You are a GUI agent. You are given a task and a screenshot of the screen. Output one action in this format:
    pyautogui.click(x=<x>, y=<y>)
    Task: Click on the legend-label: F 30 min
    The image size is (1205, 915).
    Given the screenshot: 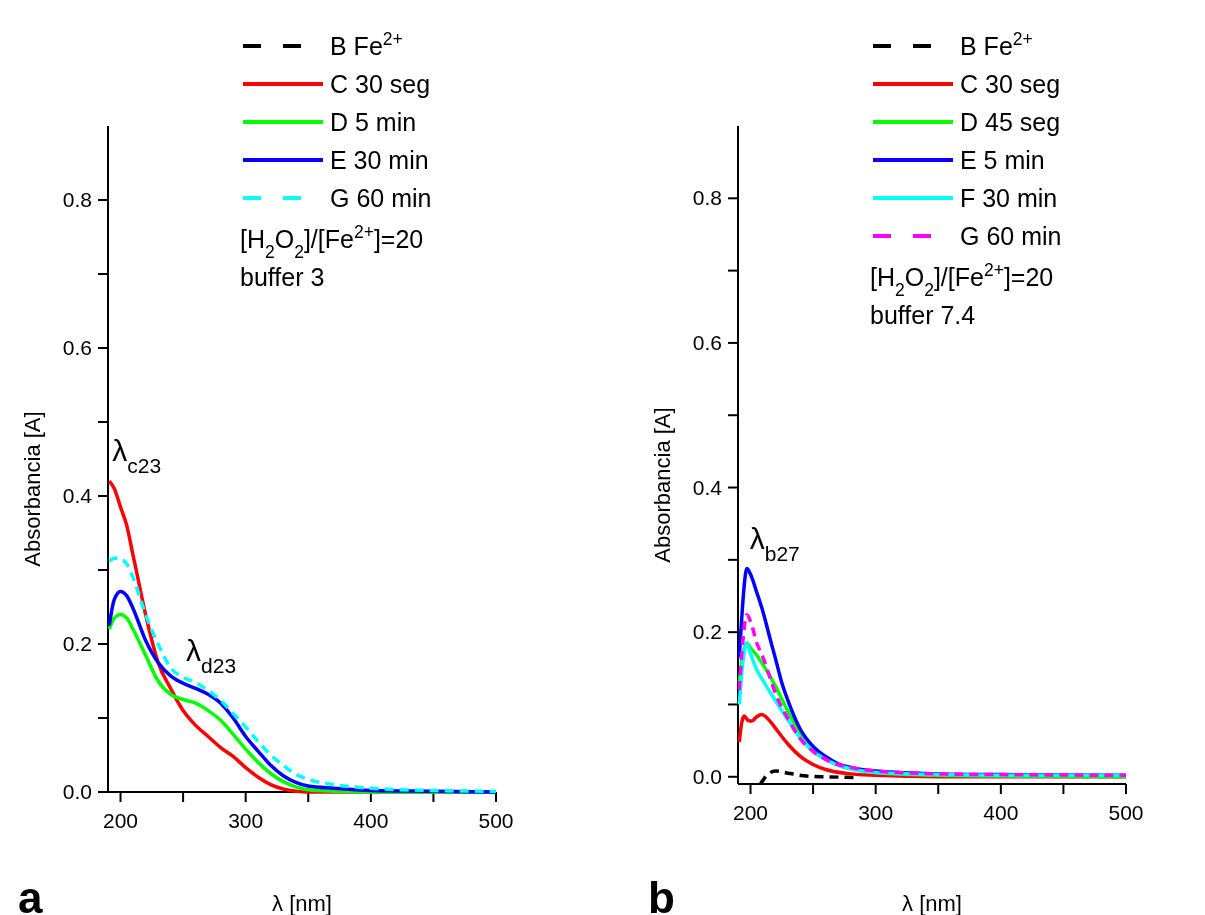 What is the action you would take?
    pyautogui.click(x=1009, y=198)
    